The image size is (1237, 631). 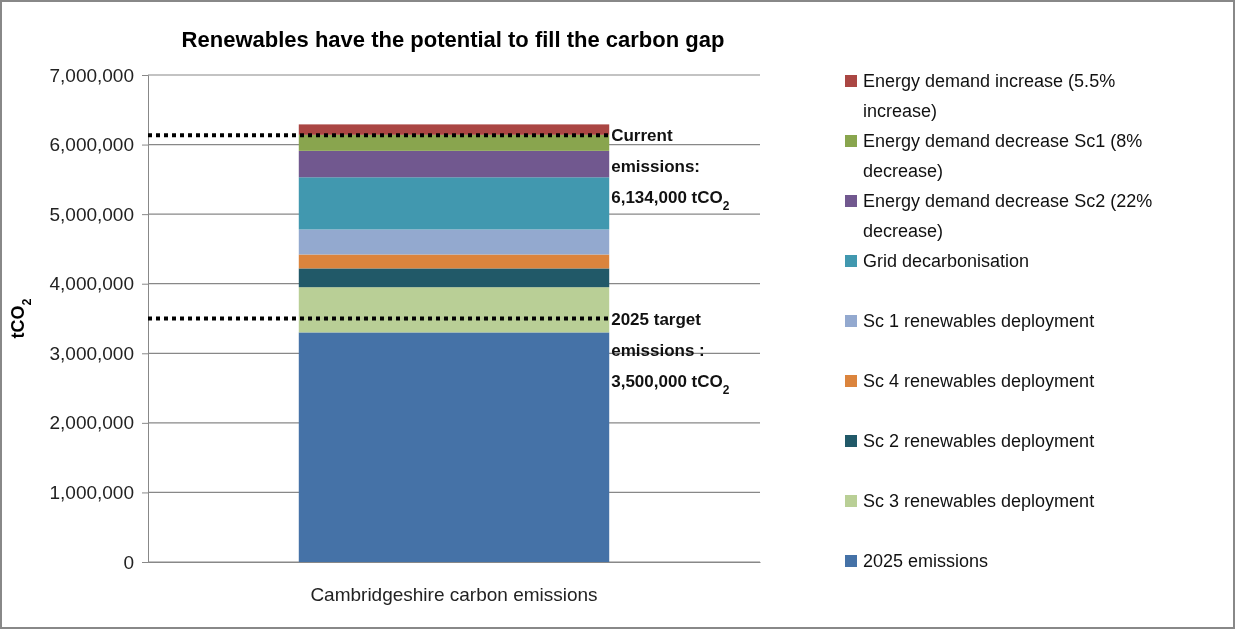 What do you see at coordinates (91, 145) in the screenshot?
I see `y-tick-label: 6,000,000` at bounding box center [91, 145].